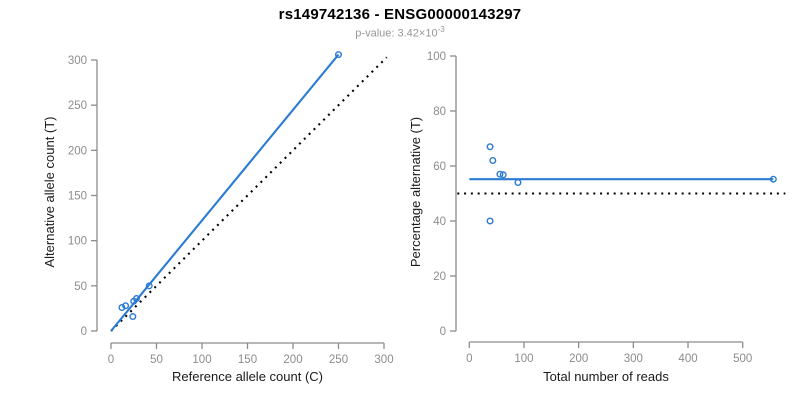 This screenshot has height=400, width=800. Describe the element at coordinates (439, 277) in the screenshot. I see `y-tick-label: 20` at that location.